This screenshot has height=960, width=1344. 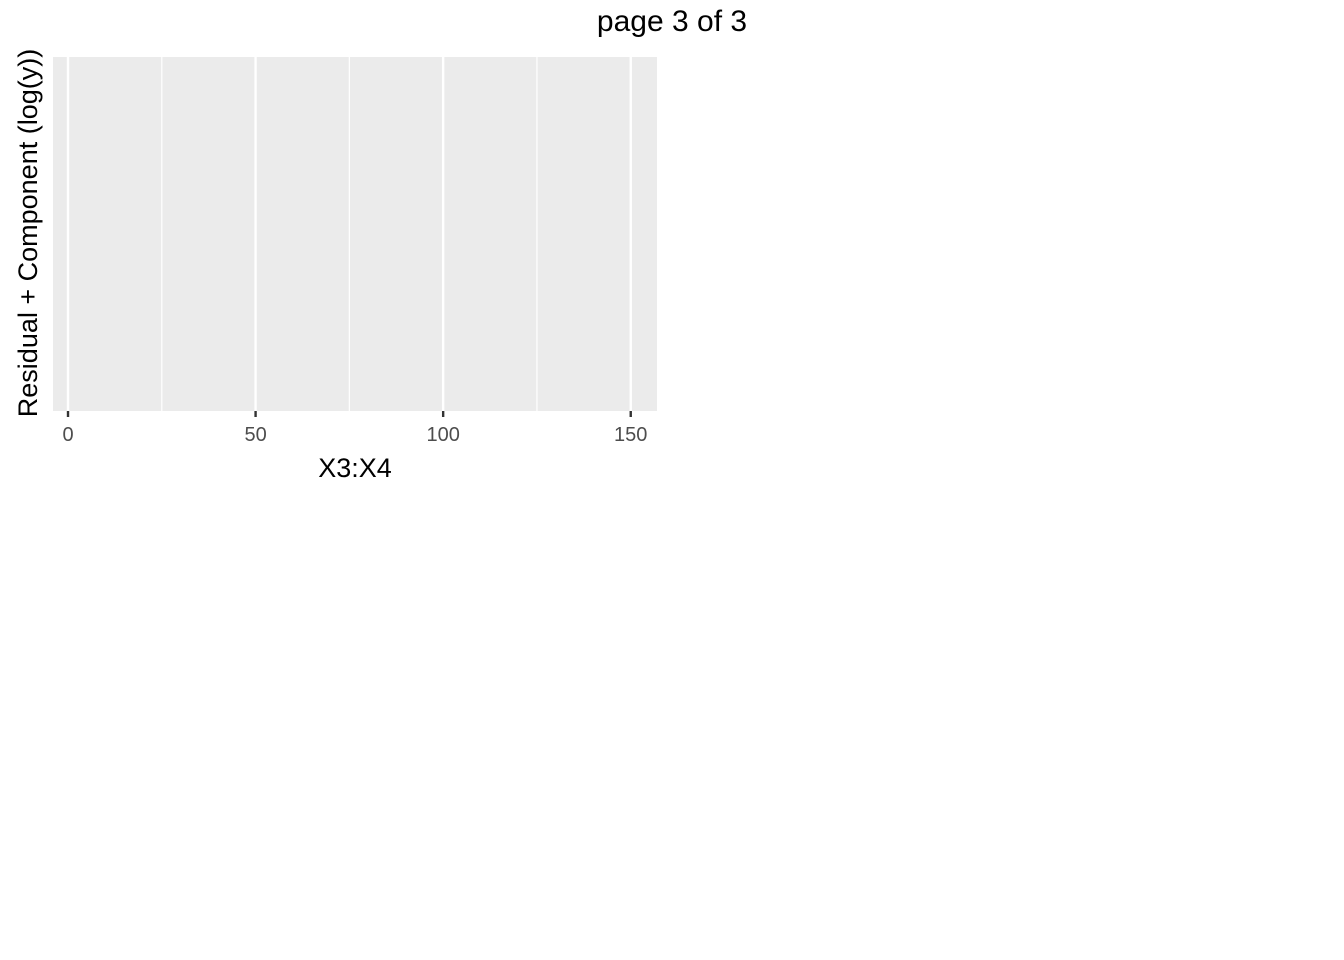 What do you see at coordinates (672, 21) in the screenshot?
I see `page-title: page 3 of 3` at bounding box center [672, 21].